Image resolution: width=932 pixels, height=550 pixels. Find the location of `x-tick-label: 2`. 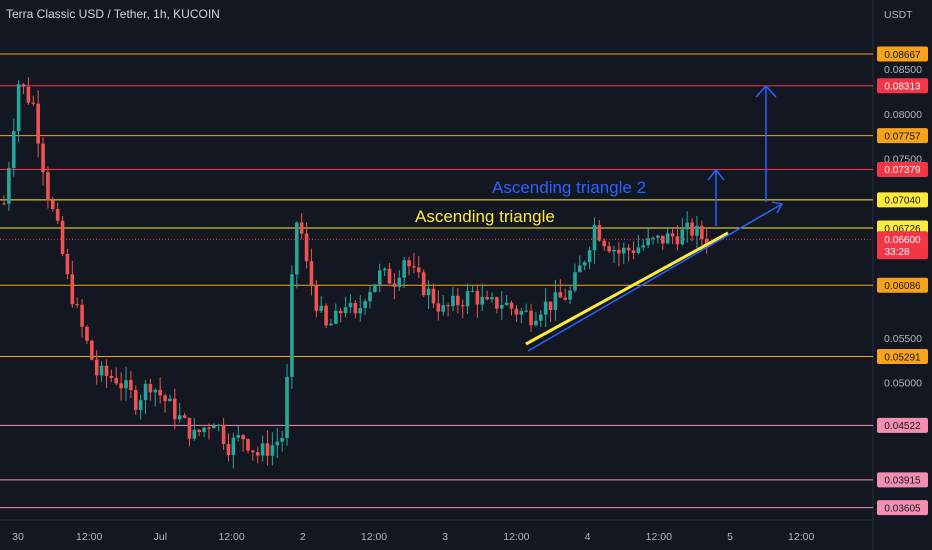

x-tick-label: 2 is located at coordinates (303, 537).